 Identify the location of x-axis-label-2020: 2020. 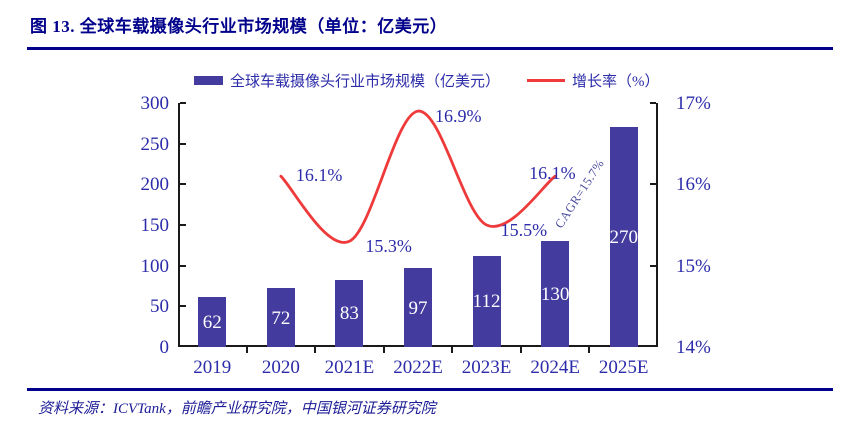
(280, 367).